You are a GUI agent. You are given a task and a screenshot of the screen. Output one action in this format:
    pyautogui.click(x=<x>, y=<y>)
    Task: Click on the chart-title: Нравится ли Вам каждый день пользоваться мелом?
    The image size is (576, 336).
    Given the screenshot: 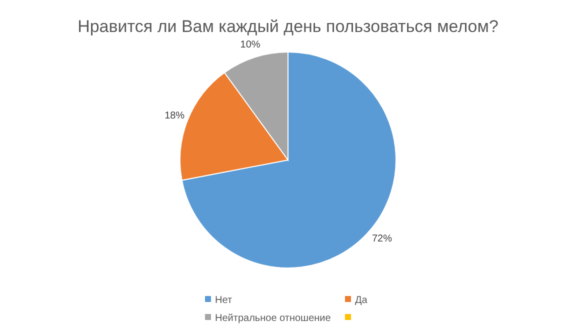 What is the action you would take?
    pyautogui.click(x=288, y=26)
    